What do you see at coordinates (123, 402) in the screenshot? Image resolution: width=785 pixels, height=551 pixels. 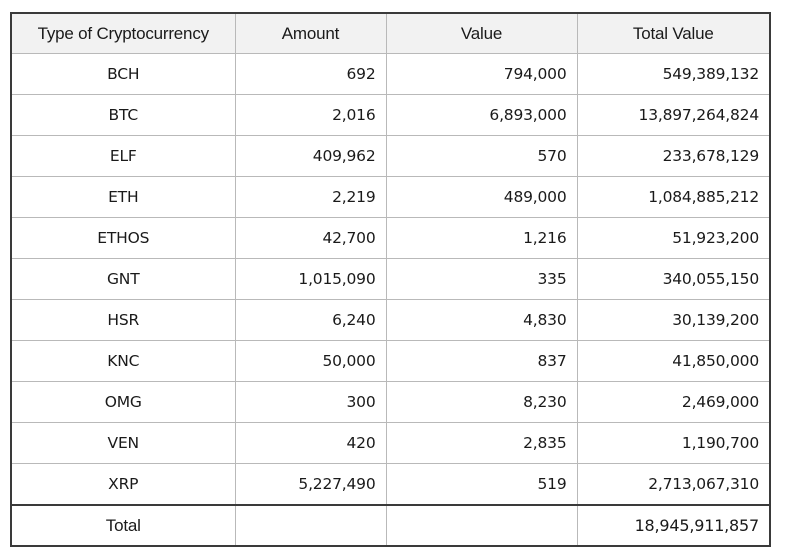 I see `cell-type: OMG` at bounding box center [123, 402].